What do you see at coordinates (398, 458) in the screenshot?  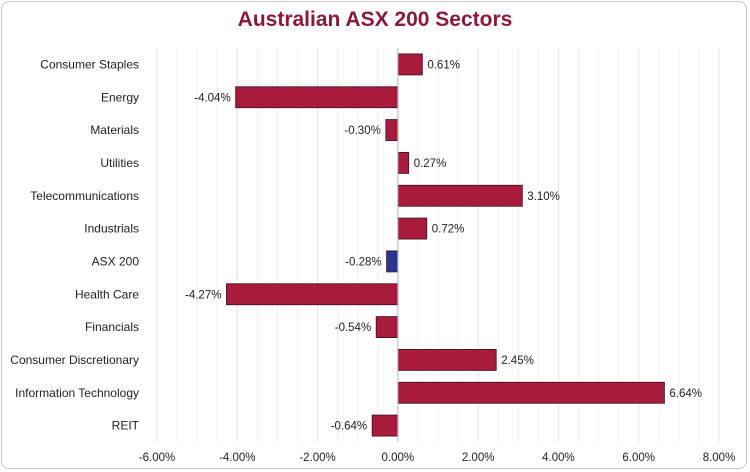 I see `x-tick-label: 0.00%` at bounding box center [398, 458].